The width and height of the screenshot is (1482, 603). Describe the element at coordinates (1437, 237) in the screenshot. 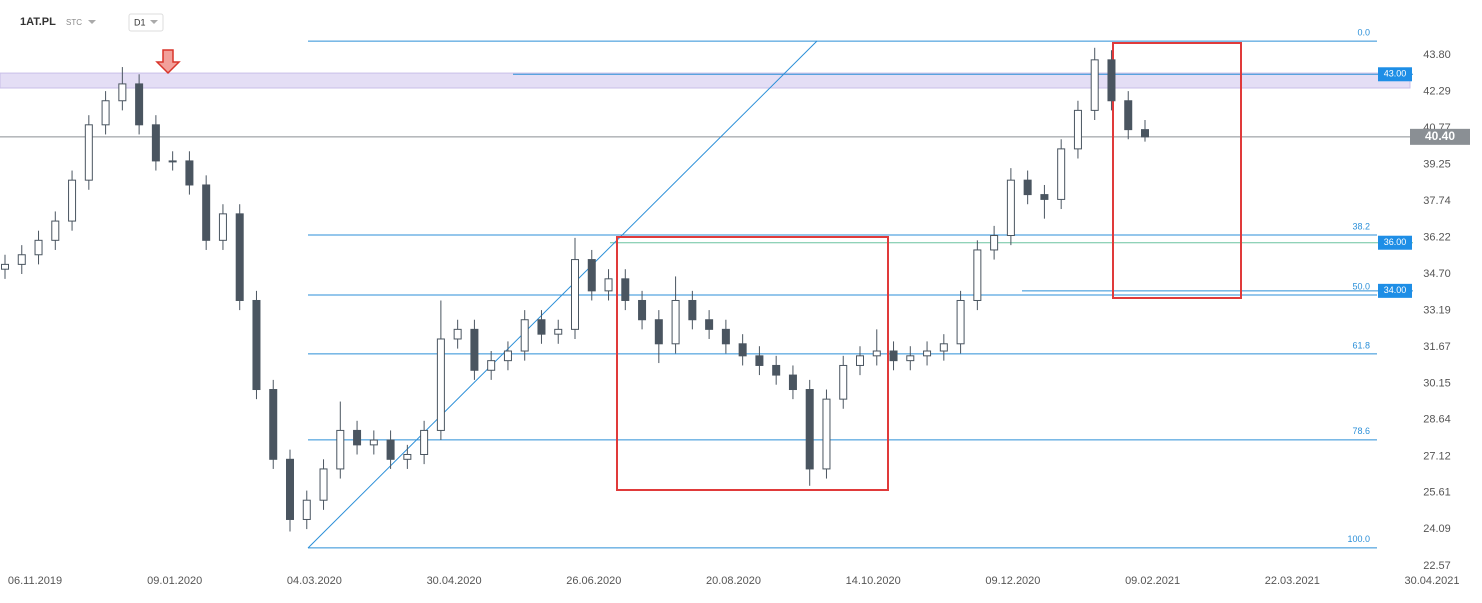

I see `y-tick-label: 36.22` at that location.